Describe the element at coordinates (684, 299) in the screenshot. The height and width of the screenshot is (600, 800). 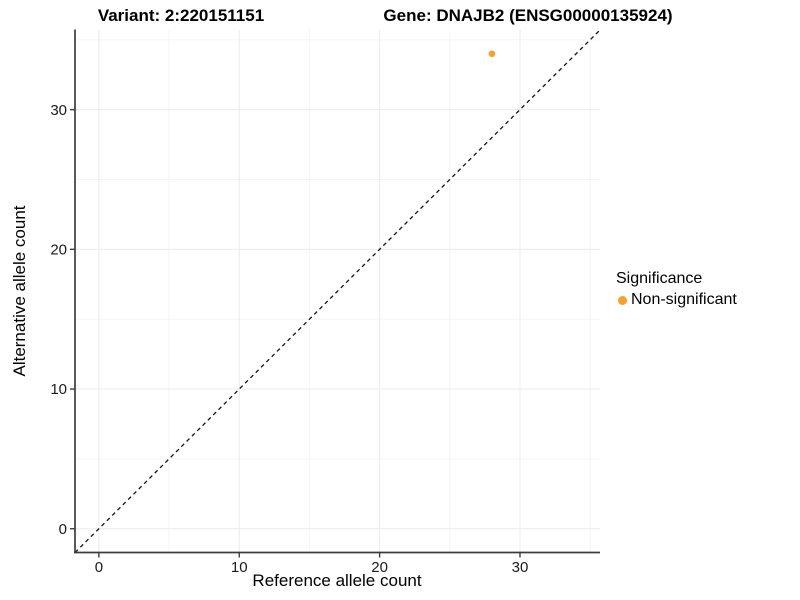
I see `legend-item-label: Non-significant` at that location.